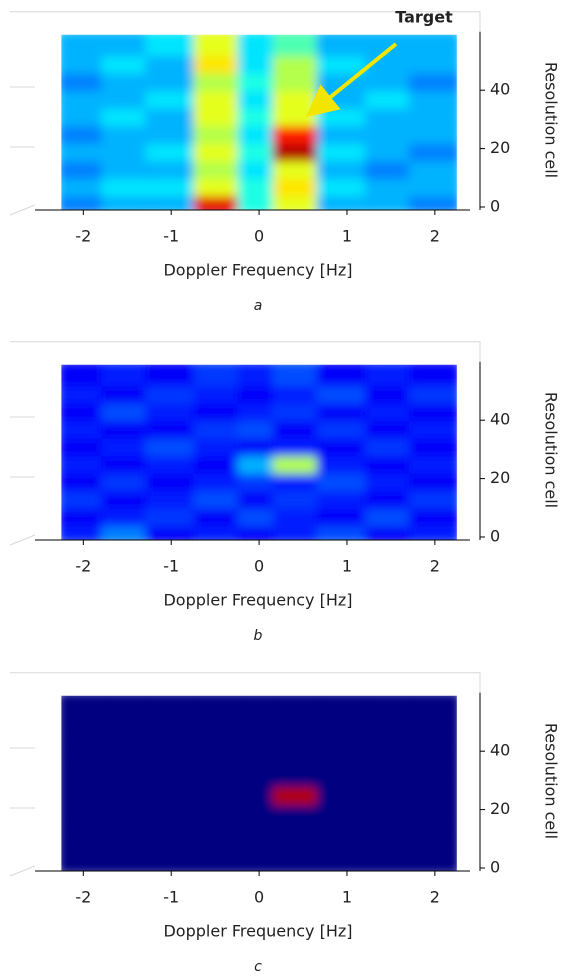 This screenshot has width=562, height=977. What do you see at coordinates (258, 967) in the screenshot?
I see `caption: c` at bounding box center [258, 967].